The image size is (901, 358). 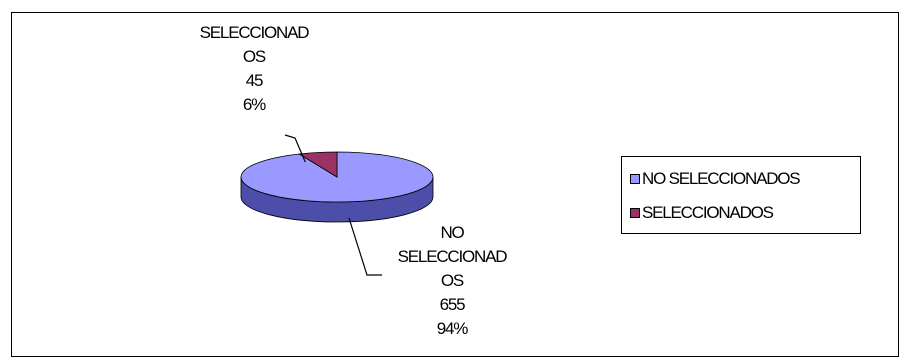 I want to click on legend-item-seleccionados: SELECCIONADOS, so click(x=702, y=213).